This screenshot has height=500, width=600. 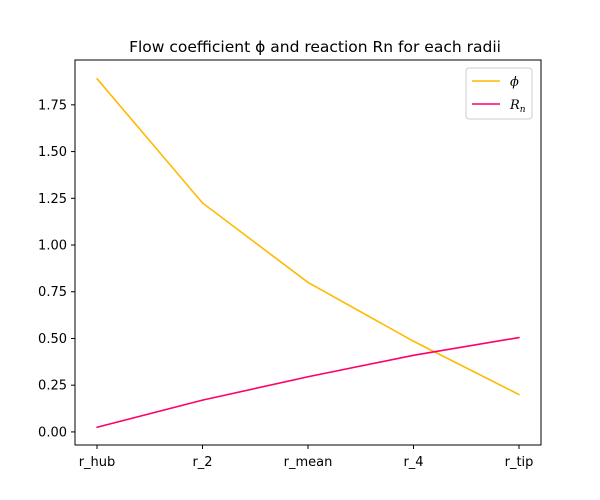 I want to click on legend-label-rn-subscript: n, so click(x=523, y=110).